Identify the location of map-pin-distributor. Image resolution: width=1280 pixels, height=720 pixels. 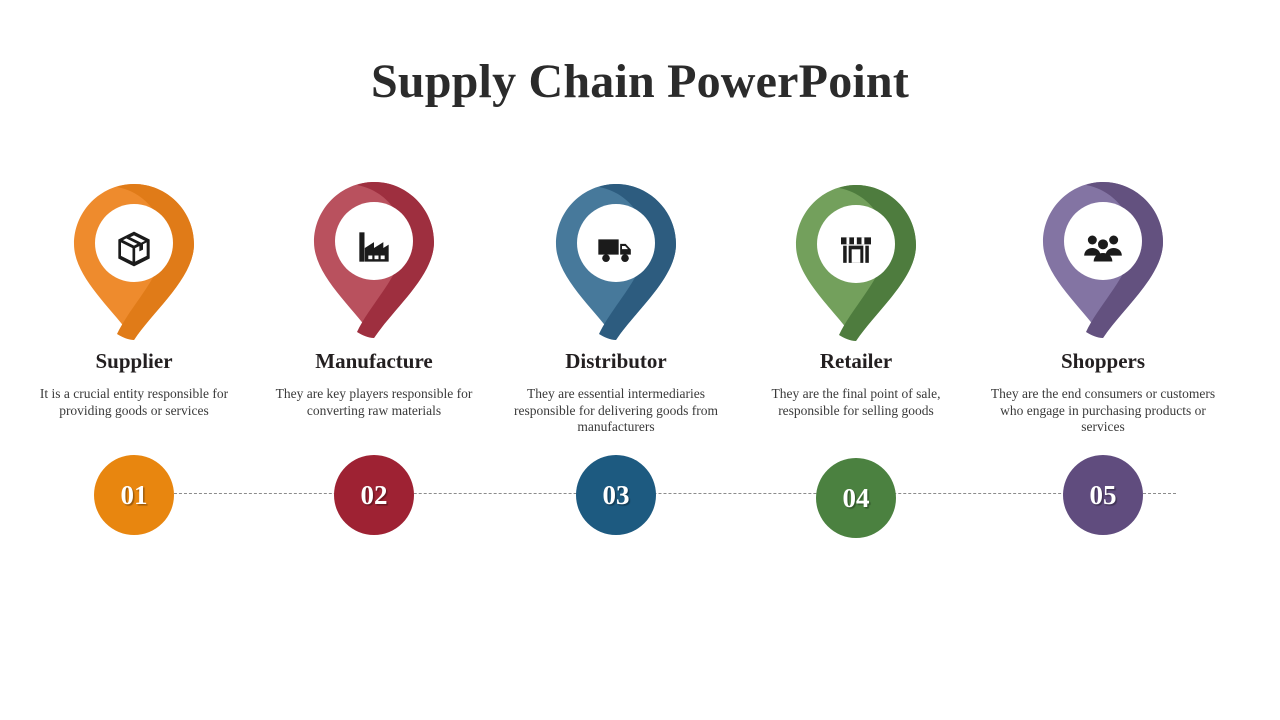
(616, 262).